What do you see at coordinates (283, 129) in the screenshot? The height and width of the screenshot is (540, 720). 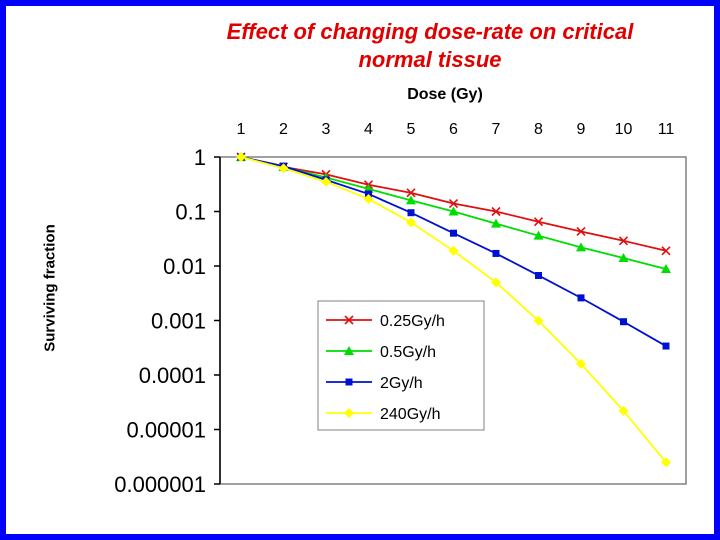 I see `x-tick-label: 2` at bounding box center [283, 129].